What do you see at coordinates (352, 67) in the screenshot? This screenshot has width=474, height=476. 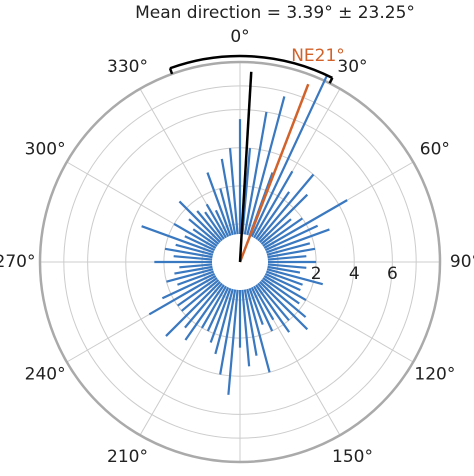 I see `theta-tick-label: 30°` at bounding box center [352, 67].